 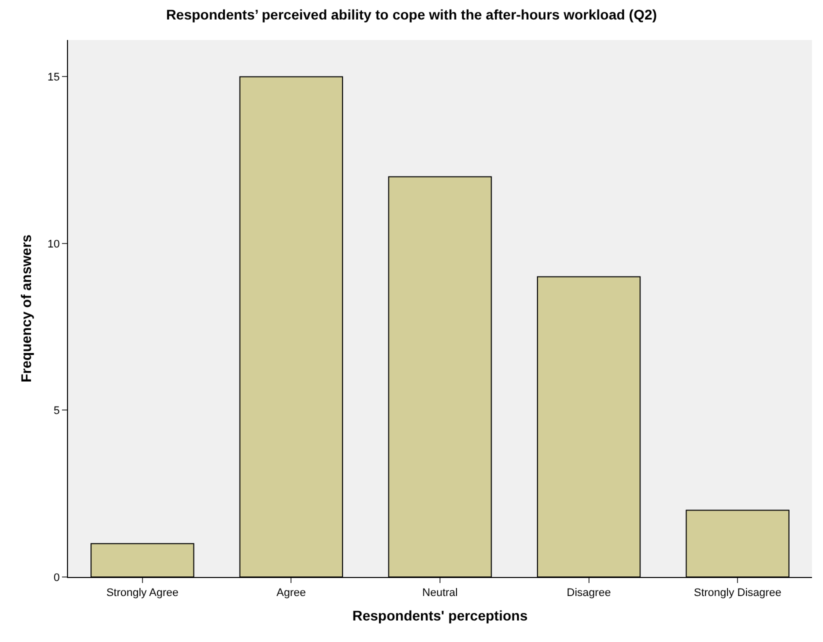 What do you see at coordinates (588, 593) in the screenshot?
I see `x-tick-label: Disagree` at bounding box center [588, 593].